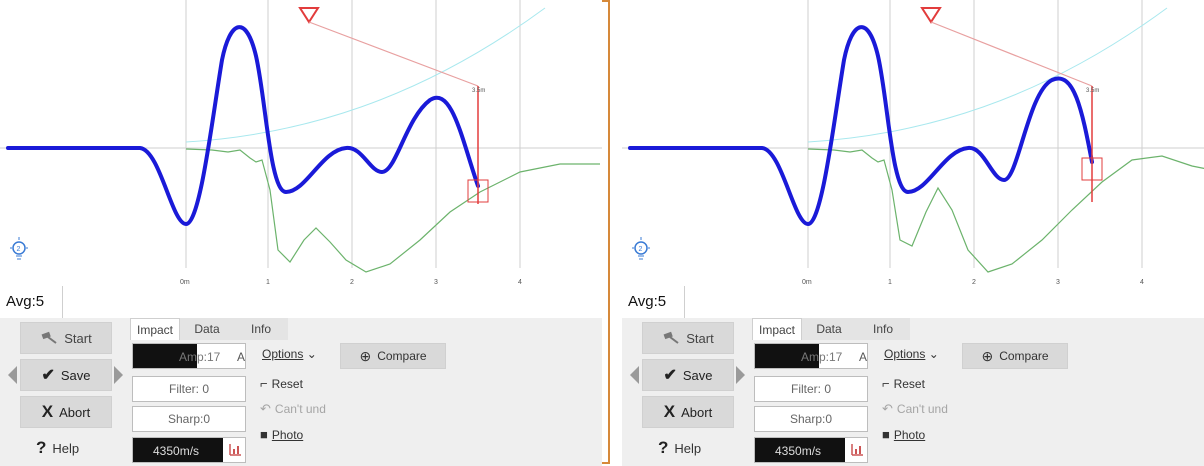 The image size is (1204, 466). Describe the element at coordinates (393, 54) in the screenshot. I see `marker-line` at that location.